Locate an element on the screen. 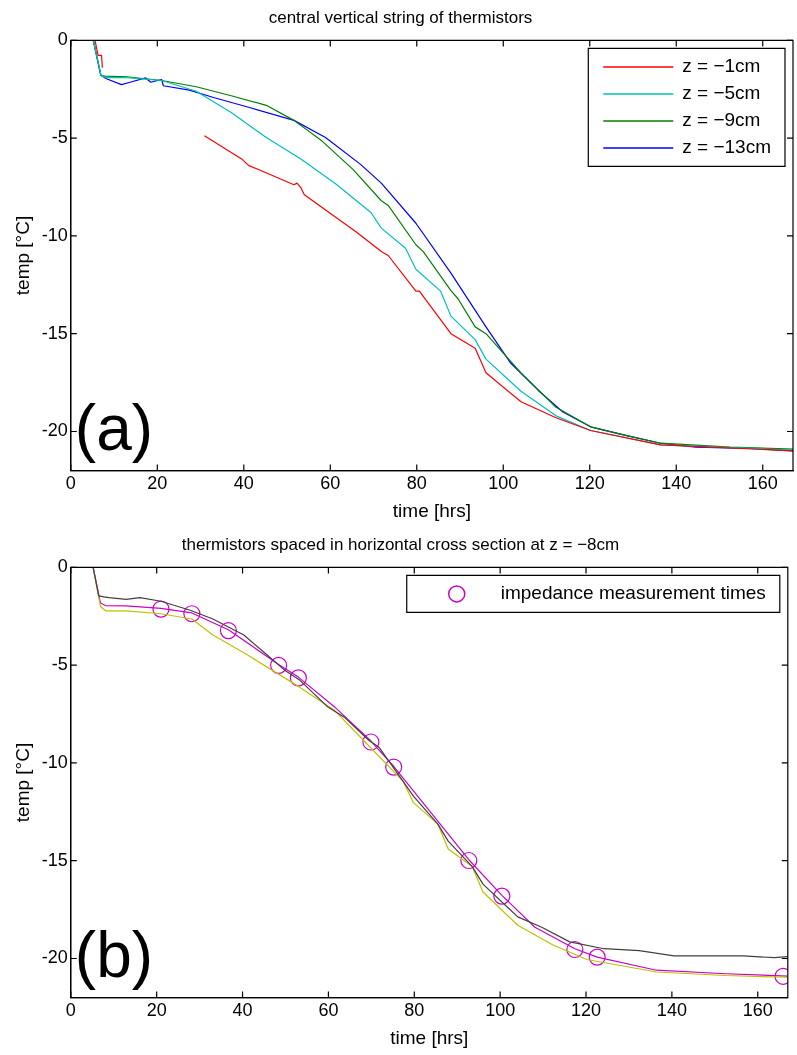  legend-label: z = −9cm is located at coordinates (721, 120).